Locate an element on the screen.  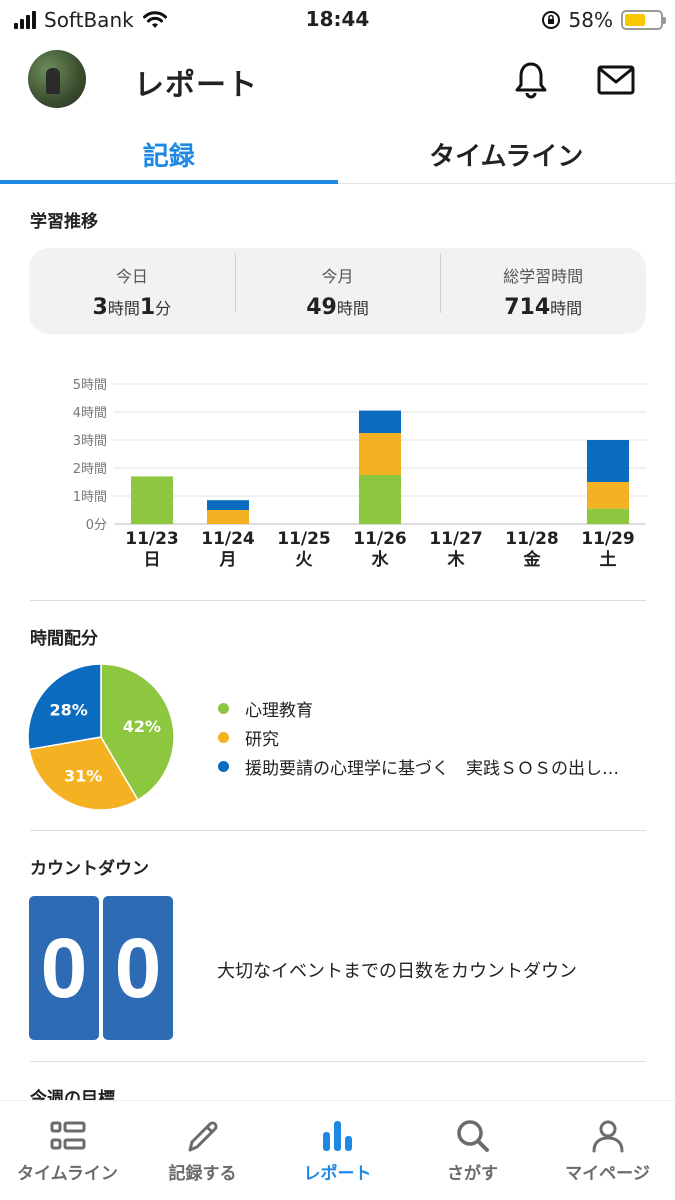
notification-button is located at coordinates (531, 80).